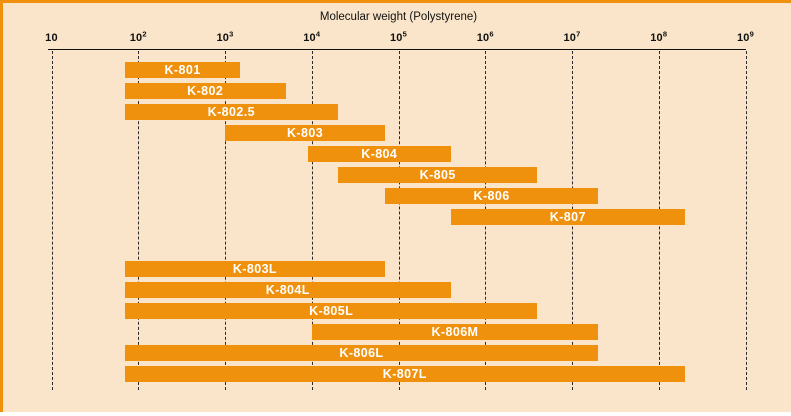 This screenshot has width=791, height=416. I want to click on bar-label: K-807L, so click(404, 374).